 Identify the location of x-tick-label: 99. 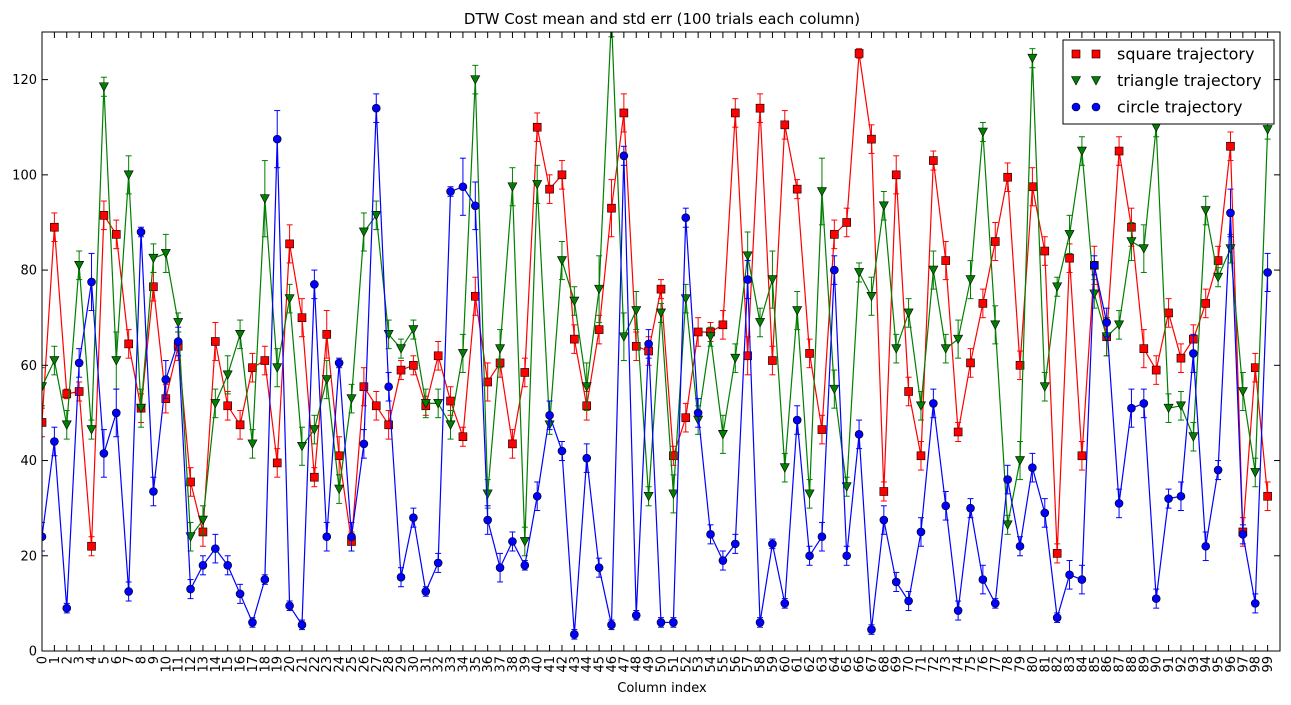
(1268, 664).